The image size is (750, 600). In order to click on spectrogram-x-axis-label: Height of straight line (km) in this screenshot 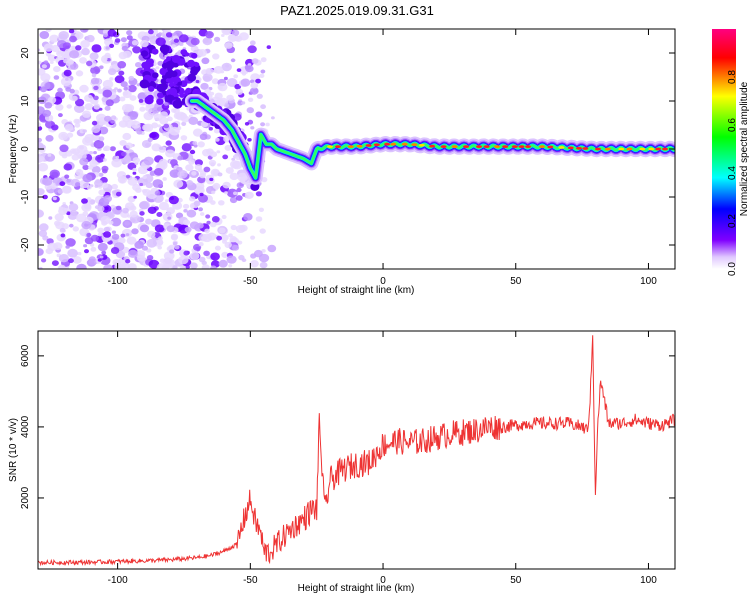, I will do `click(356, 290)`.